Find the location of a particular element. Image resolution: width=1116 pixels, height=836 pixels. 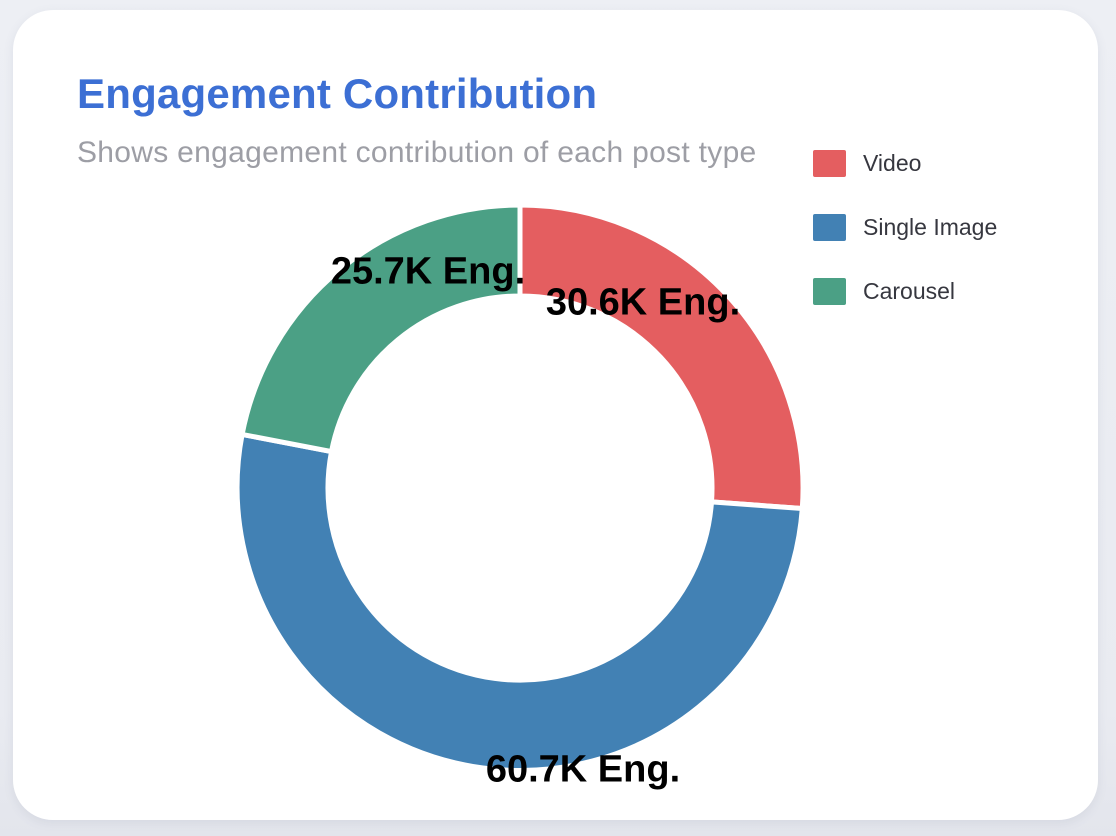

legend-label-single-image: Single Image is located at coordinates (930, 227).